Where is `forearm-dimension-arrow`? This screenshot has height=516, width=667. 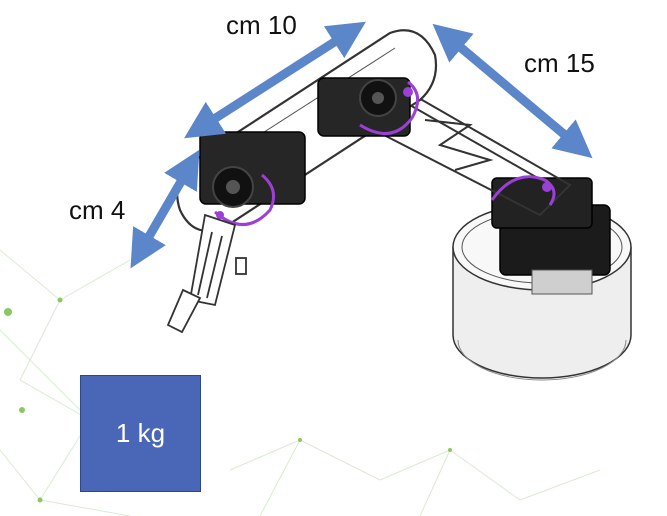 forearm-dimension-arrow is located at coordinates (512, 91).